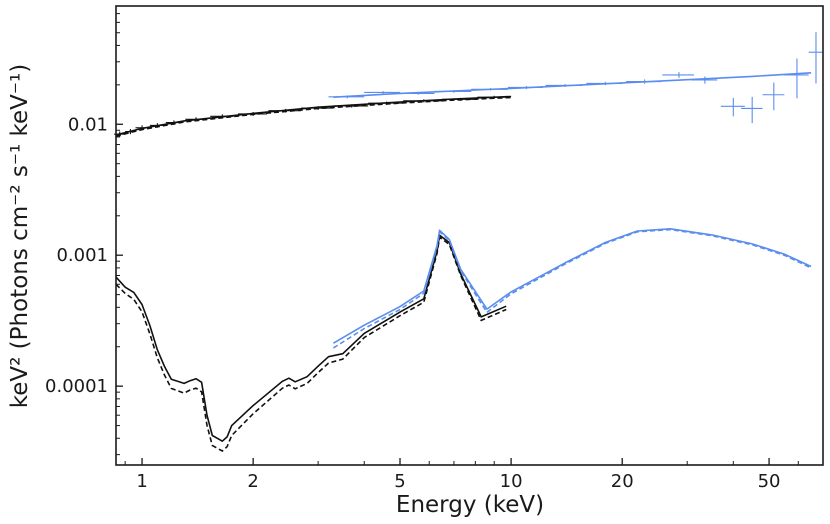 This screenshot has height=524, width=830. I want to click on hard-component-model-alt-line, so click(572, 288).